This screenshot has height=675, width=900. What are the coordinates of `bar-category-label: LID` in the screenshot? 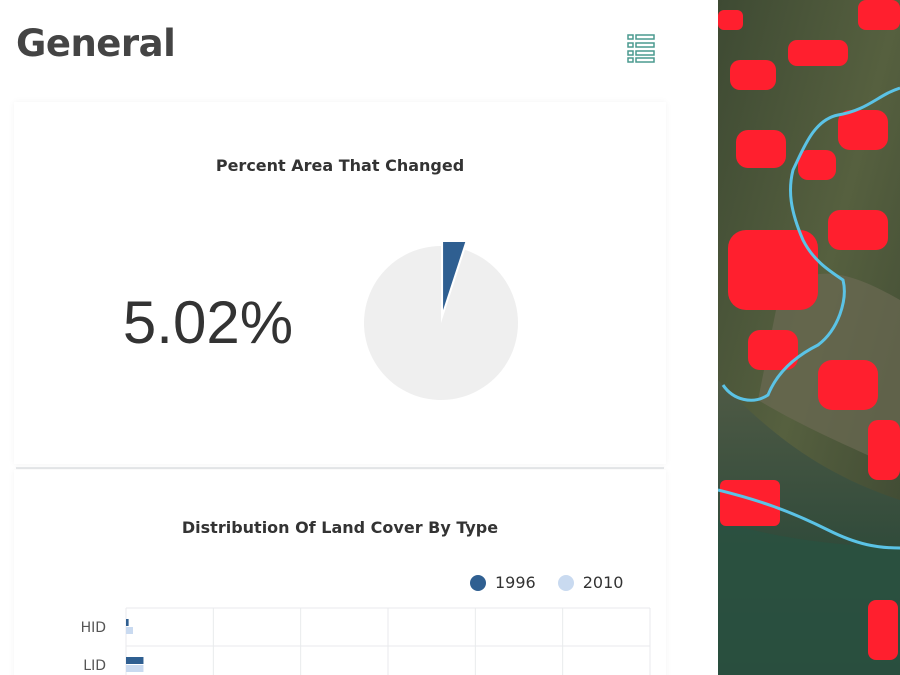 It's located at (94, 666).